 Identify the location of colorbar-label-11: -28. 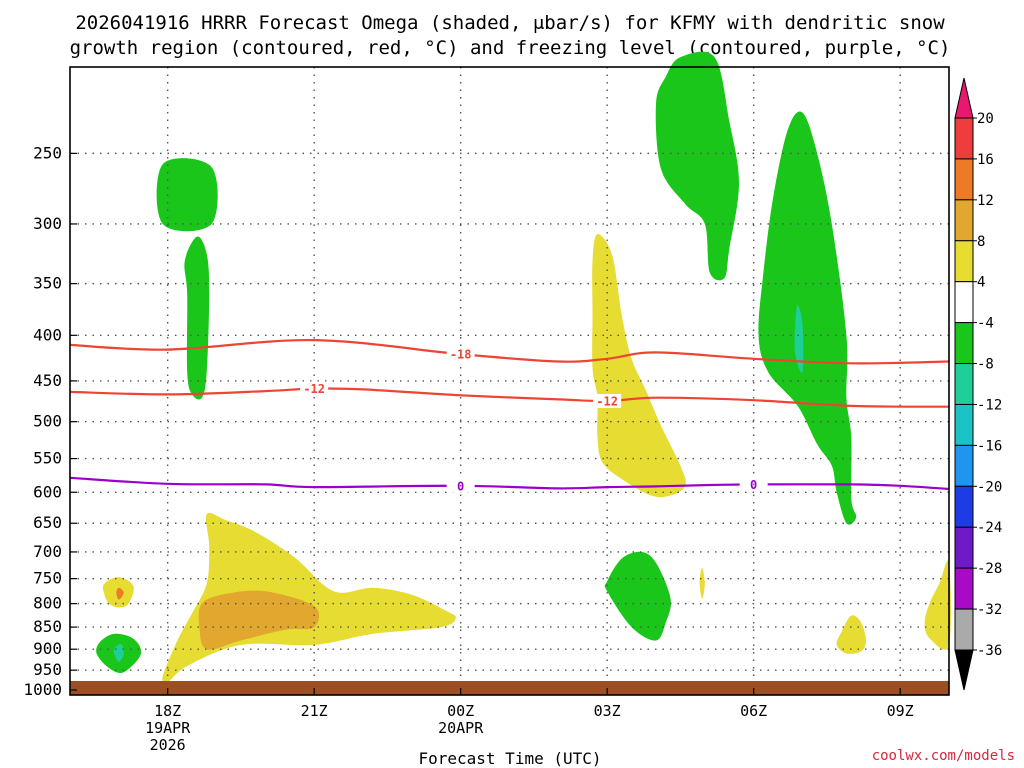
(989, 569).